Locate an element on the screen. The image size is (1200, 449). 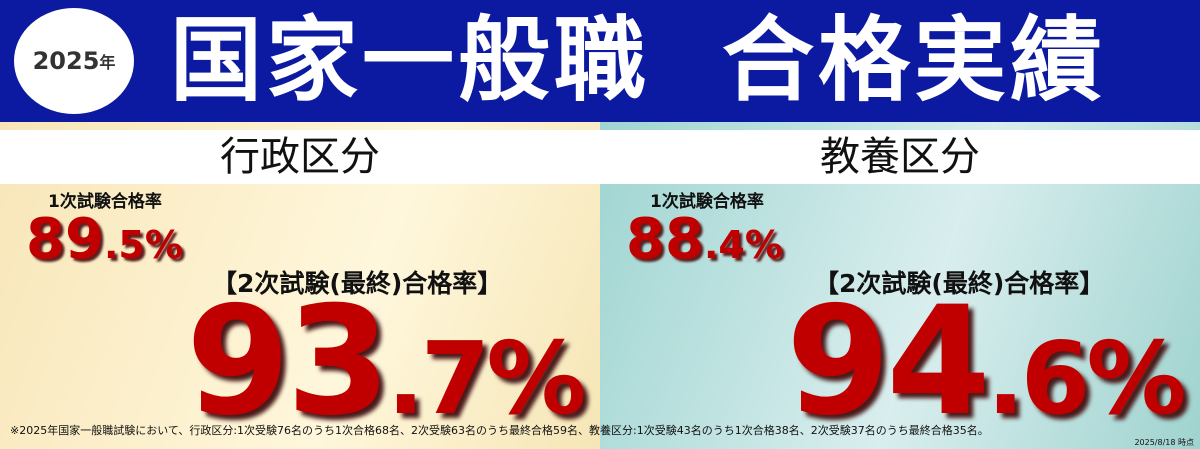
final-exam-rate: 93.7% is located at coordinates (386, 362).